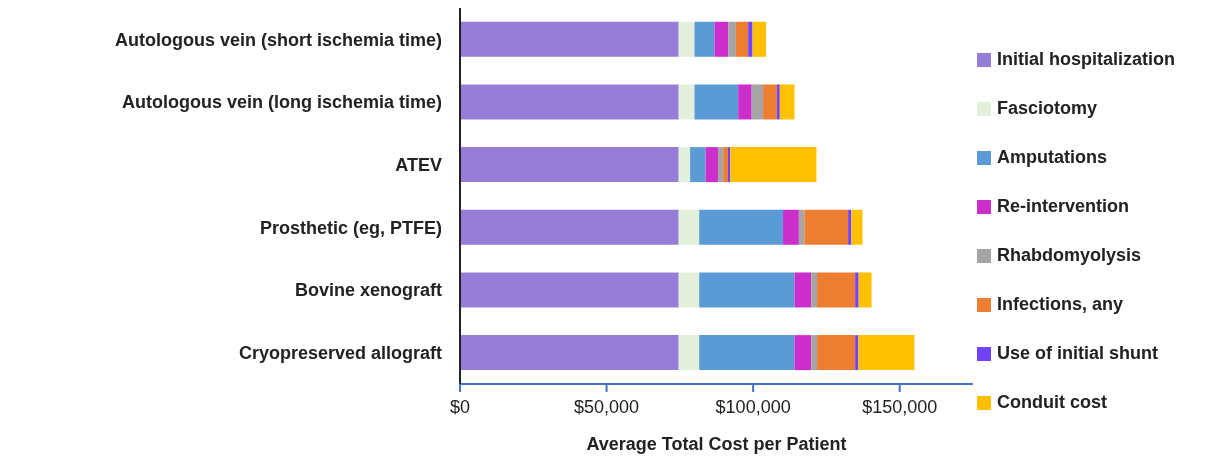 The image size is (1225, 462). What do you see at coordinates (340, 353) in the screenshot?
I see `y-tick-label: Cryopreserved allograft` at bounding box center [340, 353].